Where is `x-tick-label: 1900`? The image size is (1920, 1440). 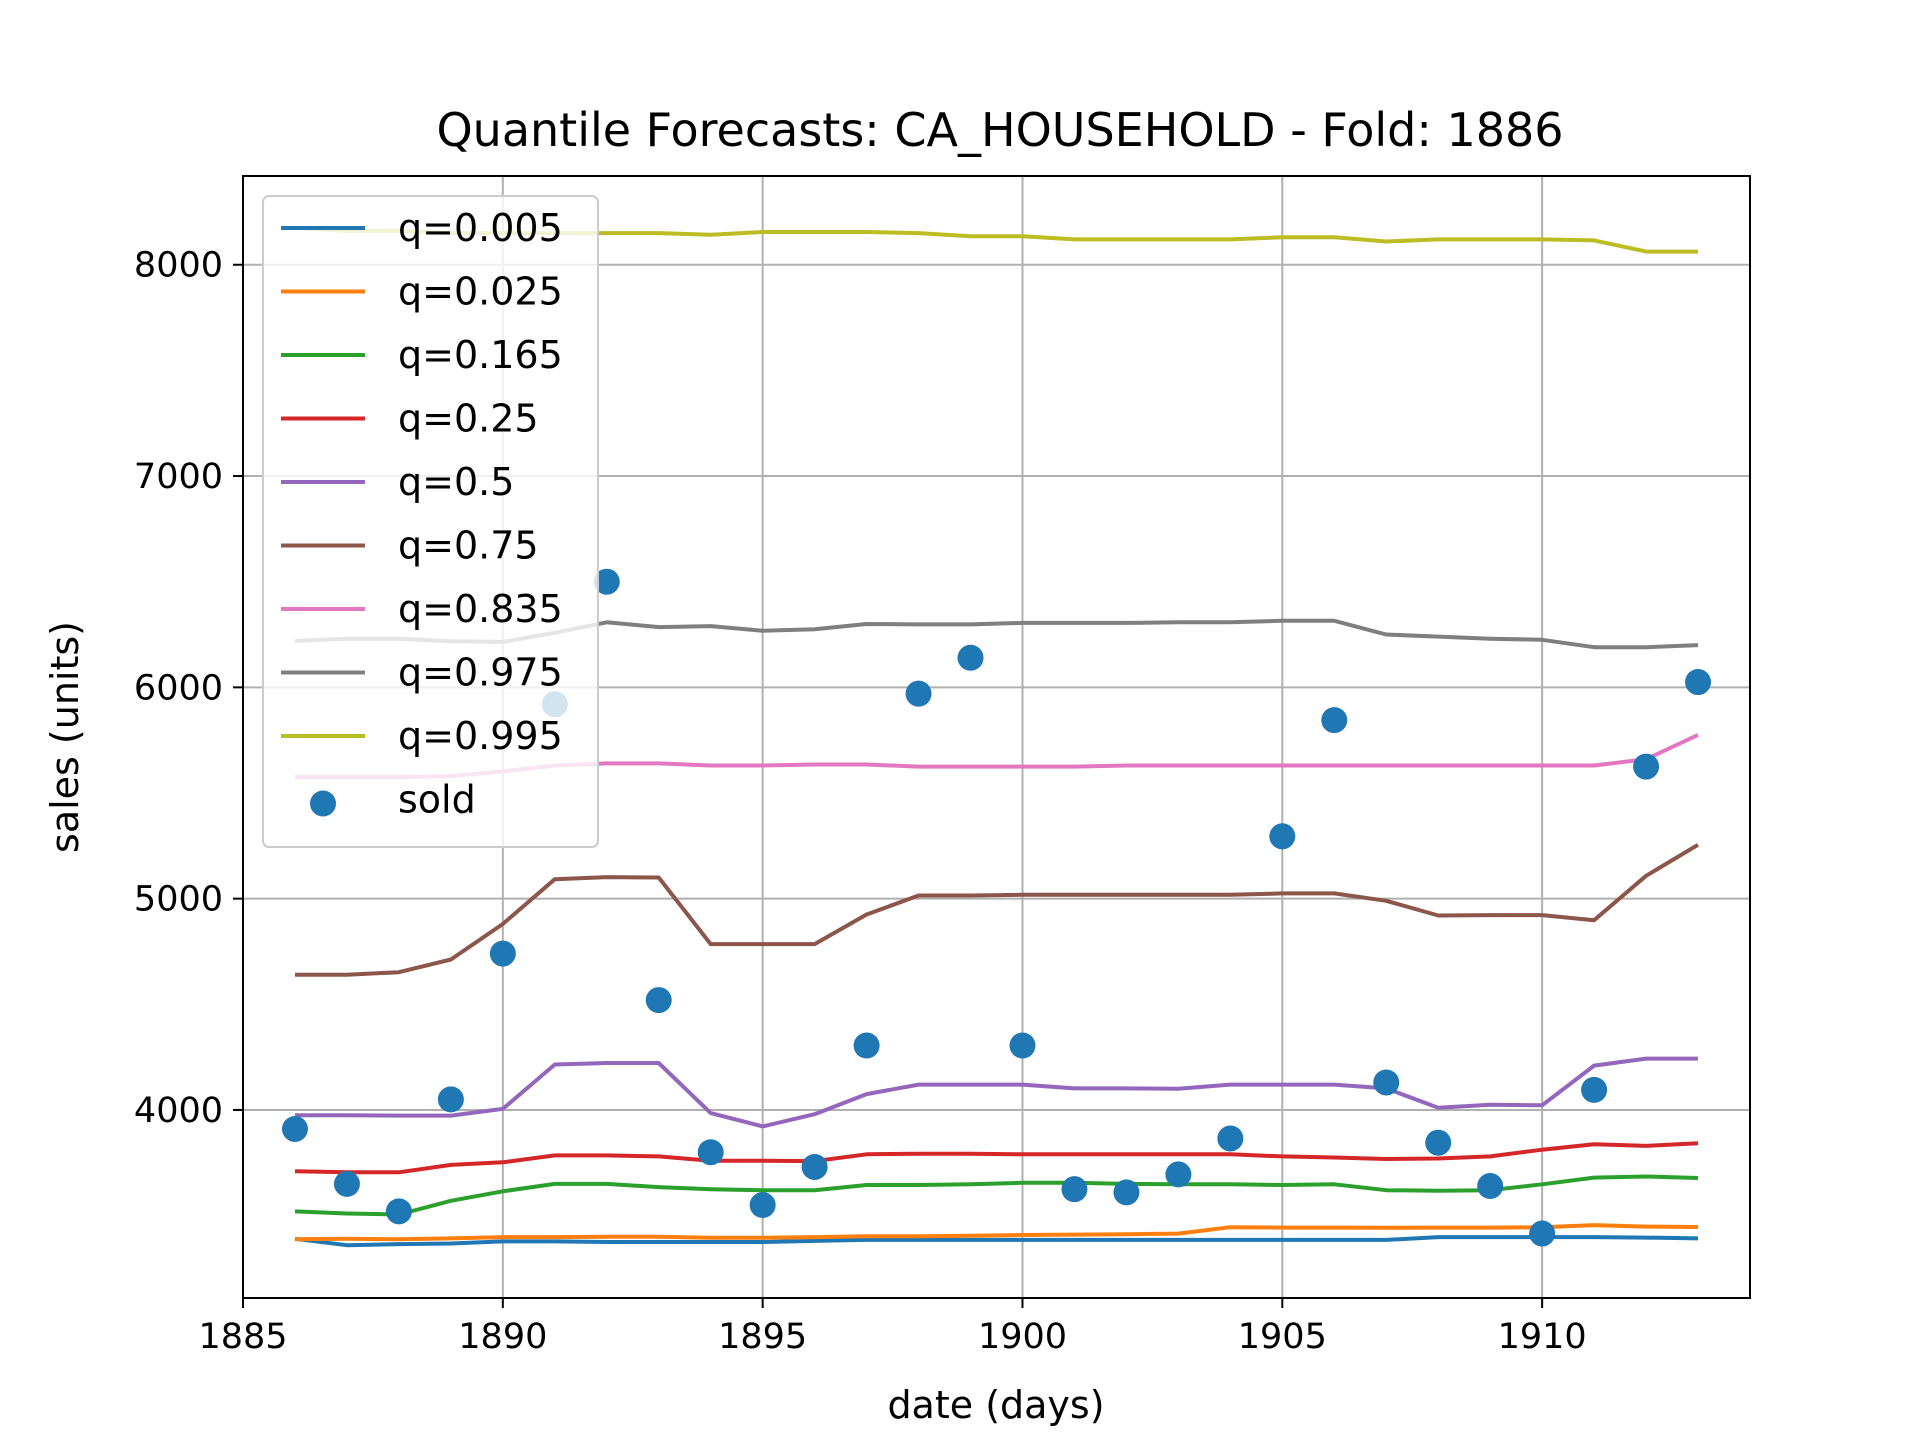
x-tick-label: 1900 is located at coordinates (1022, 1337).